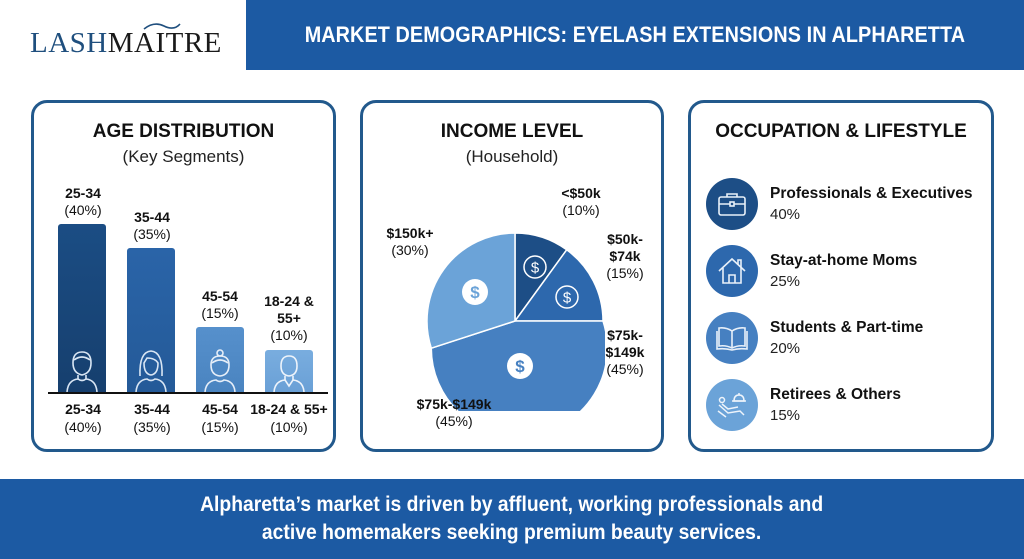 The height and width of the screenshot is (559, 1024). I want to click on bar-label-pct: (15%), so click(220, 313).